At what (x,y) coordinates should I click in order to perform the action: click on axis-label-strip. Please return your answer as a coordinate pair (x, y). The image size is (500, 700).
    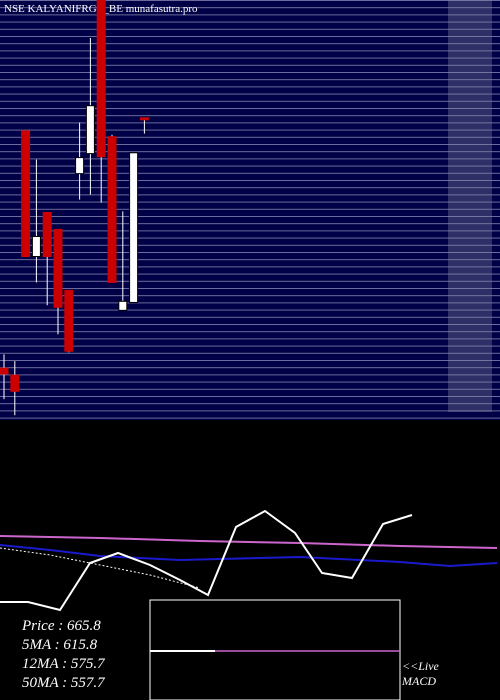
    Looking at the image, I should click on (470, 206).